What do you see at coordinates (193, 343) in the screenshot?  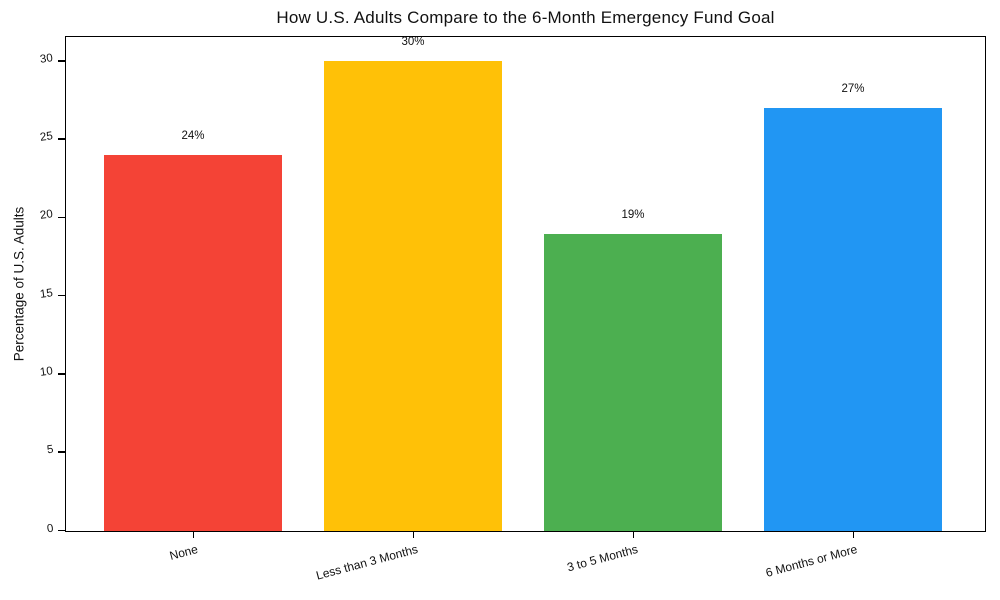 I see `bar-none` at bounding box center [193, 343].